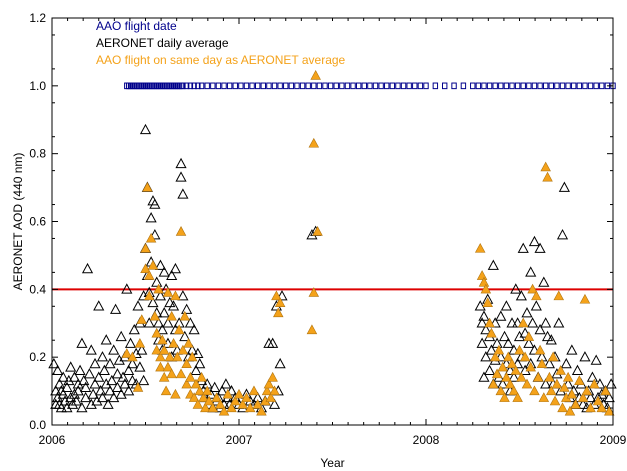  I want to click on x-axis-title: Year, so click(332, 463).